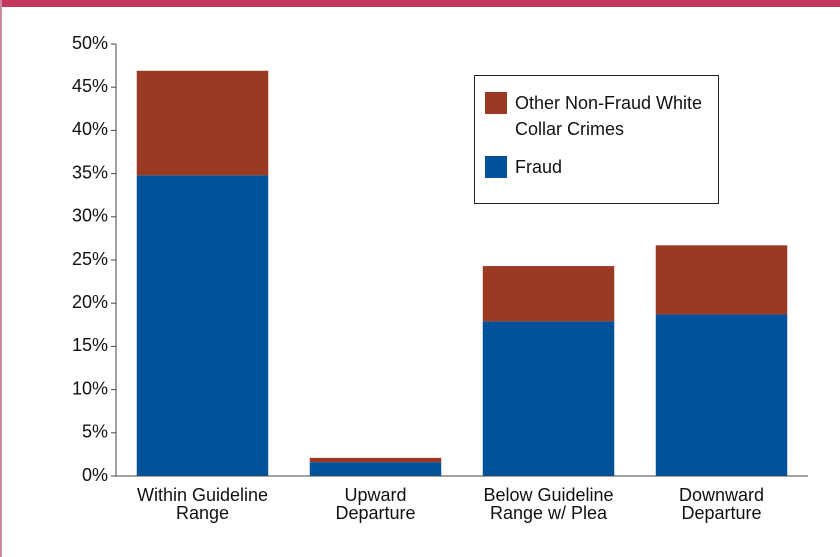  What do you see at coordinates (90, 388) in the screenshot?
I see `y-tick-label: 10%` at bounding box center [90, 388].